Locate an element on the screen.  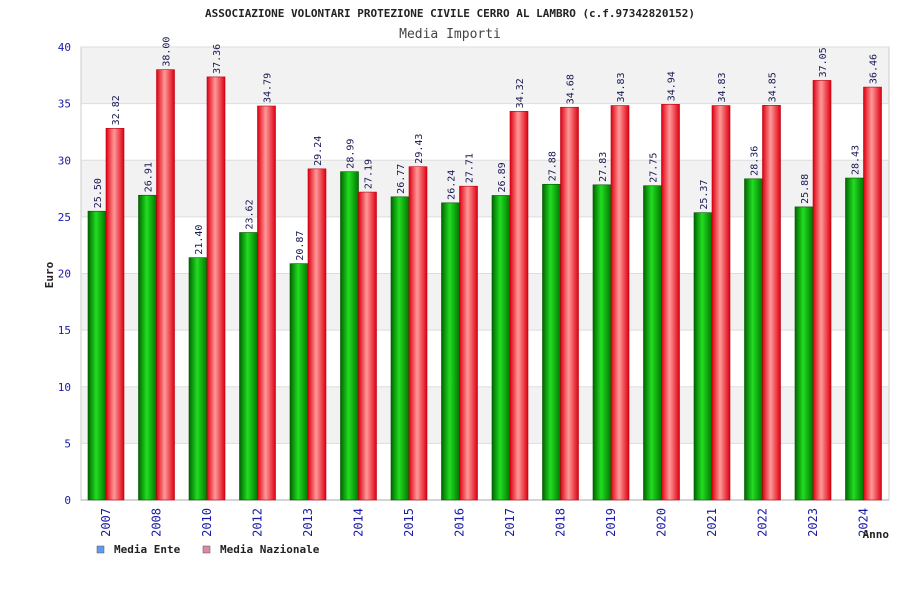
data-label-media-nazionale: 37.05 is located at coordinates (823, 62).